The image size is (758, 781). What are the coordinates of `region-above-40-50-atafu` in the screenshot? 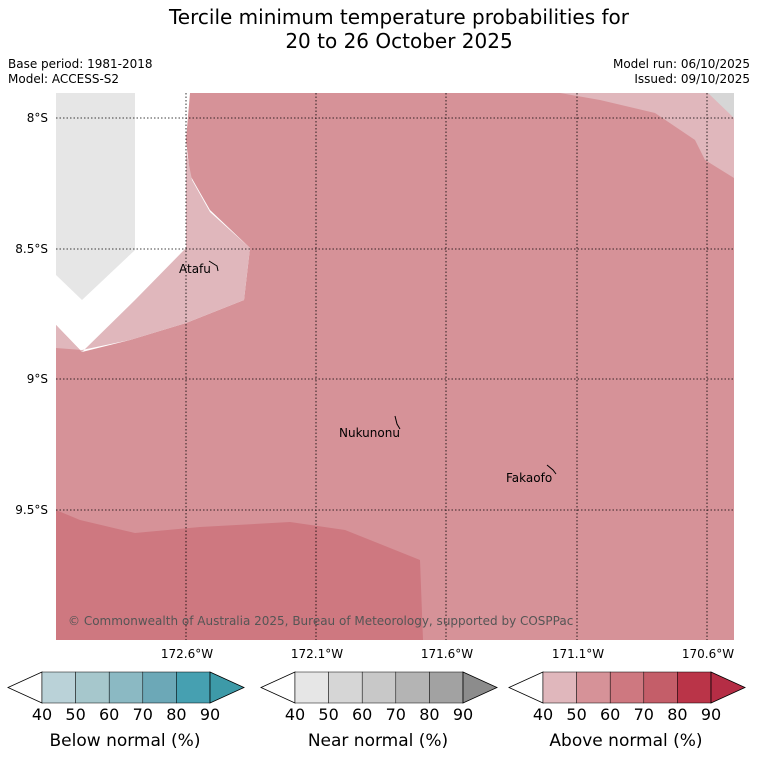 It's located at (153, 251).